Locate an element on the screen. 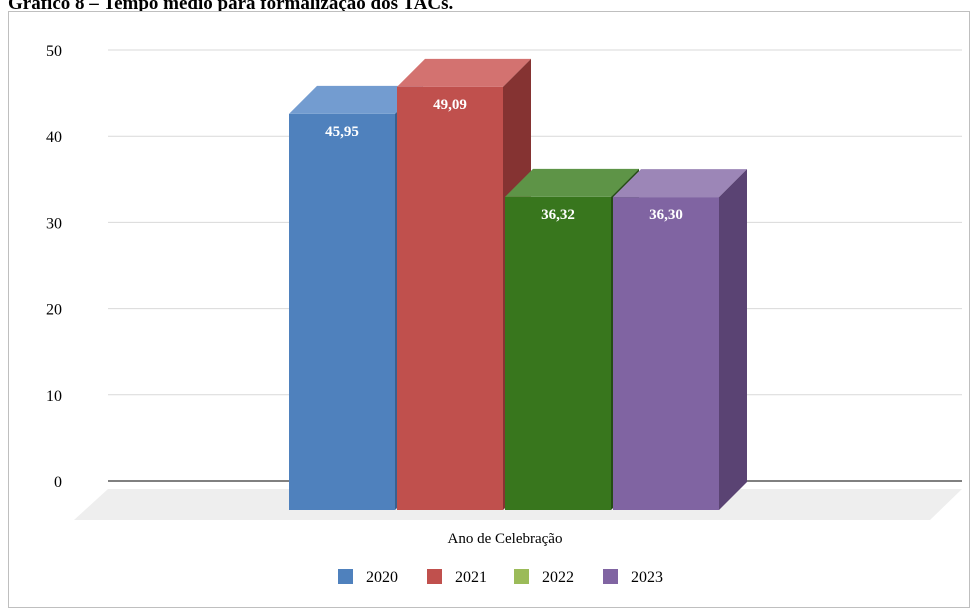  legend-swatch-2023 is located at coordinates (610, 576).